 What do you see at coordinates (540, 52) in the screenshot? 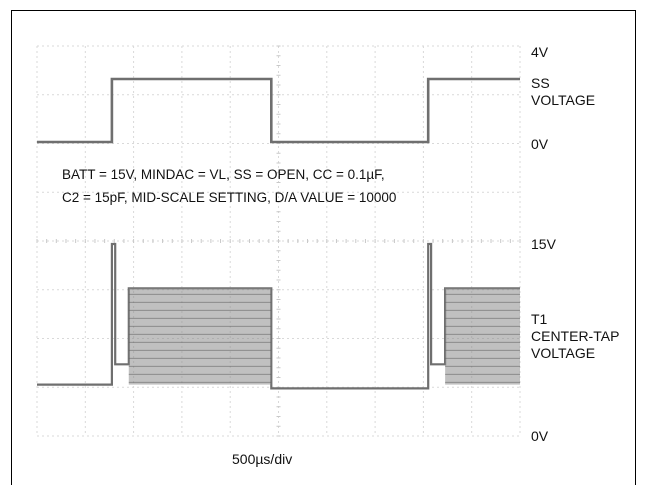
I see `ss-top-voltage-label: 4V` at bounding box center [540, 52].